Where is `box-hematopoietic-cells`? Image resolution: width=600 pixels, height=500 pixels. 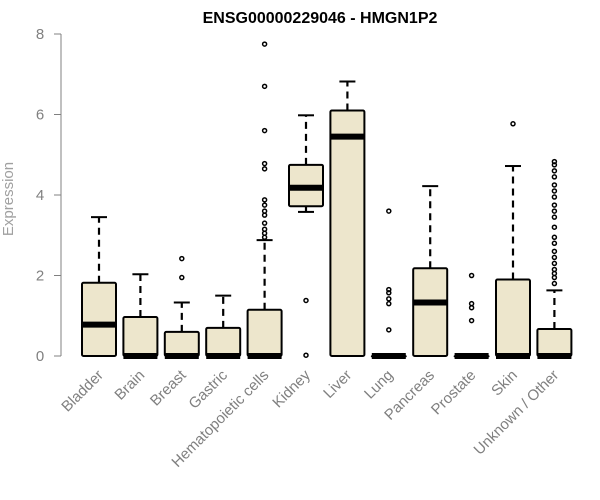 box-hematopoietic-cells is located at coordinates (264, 200).